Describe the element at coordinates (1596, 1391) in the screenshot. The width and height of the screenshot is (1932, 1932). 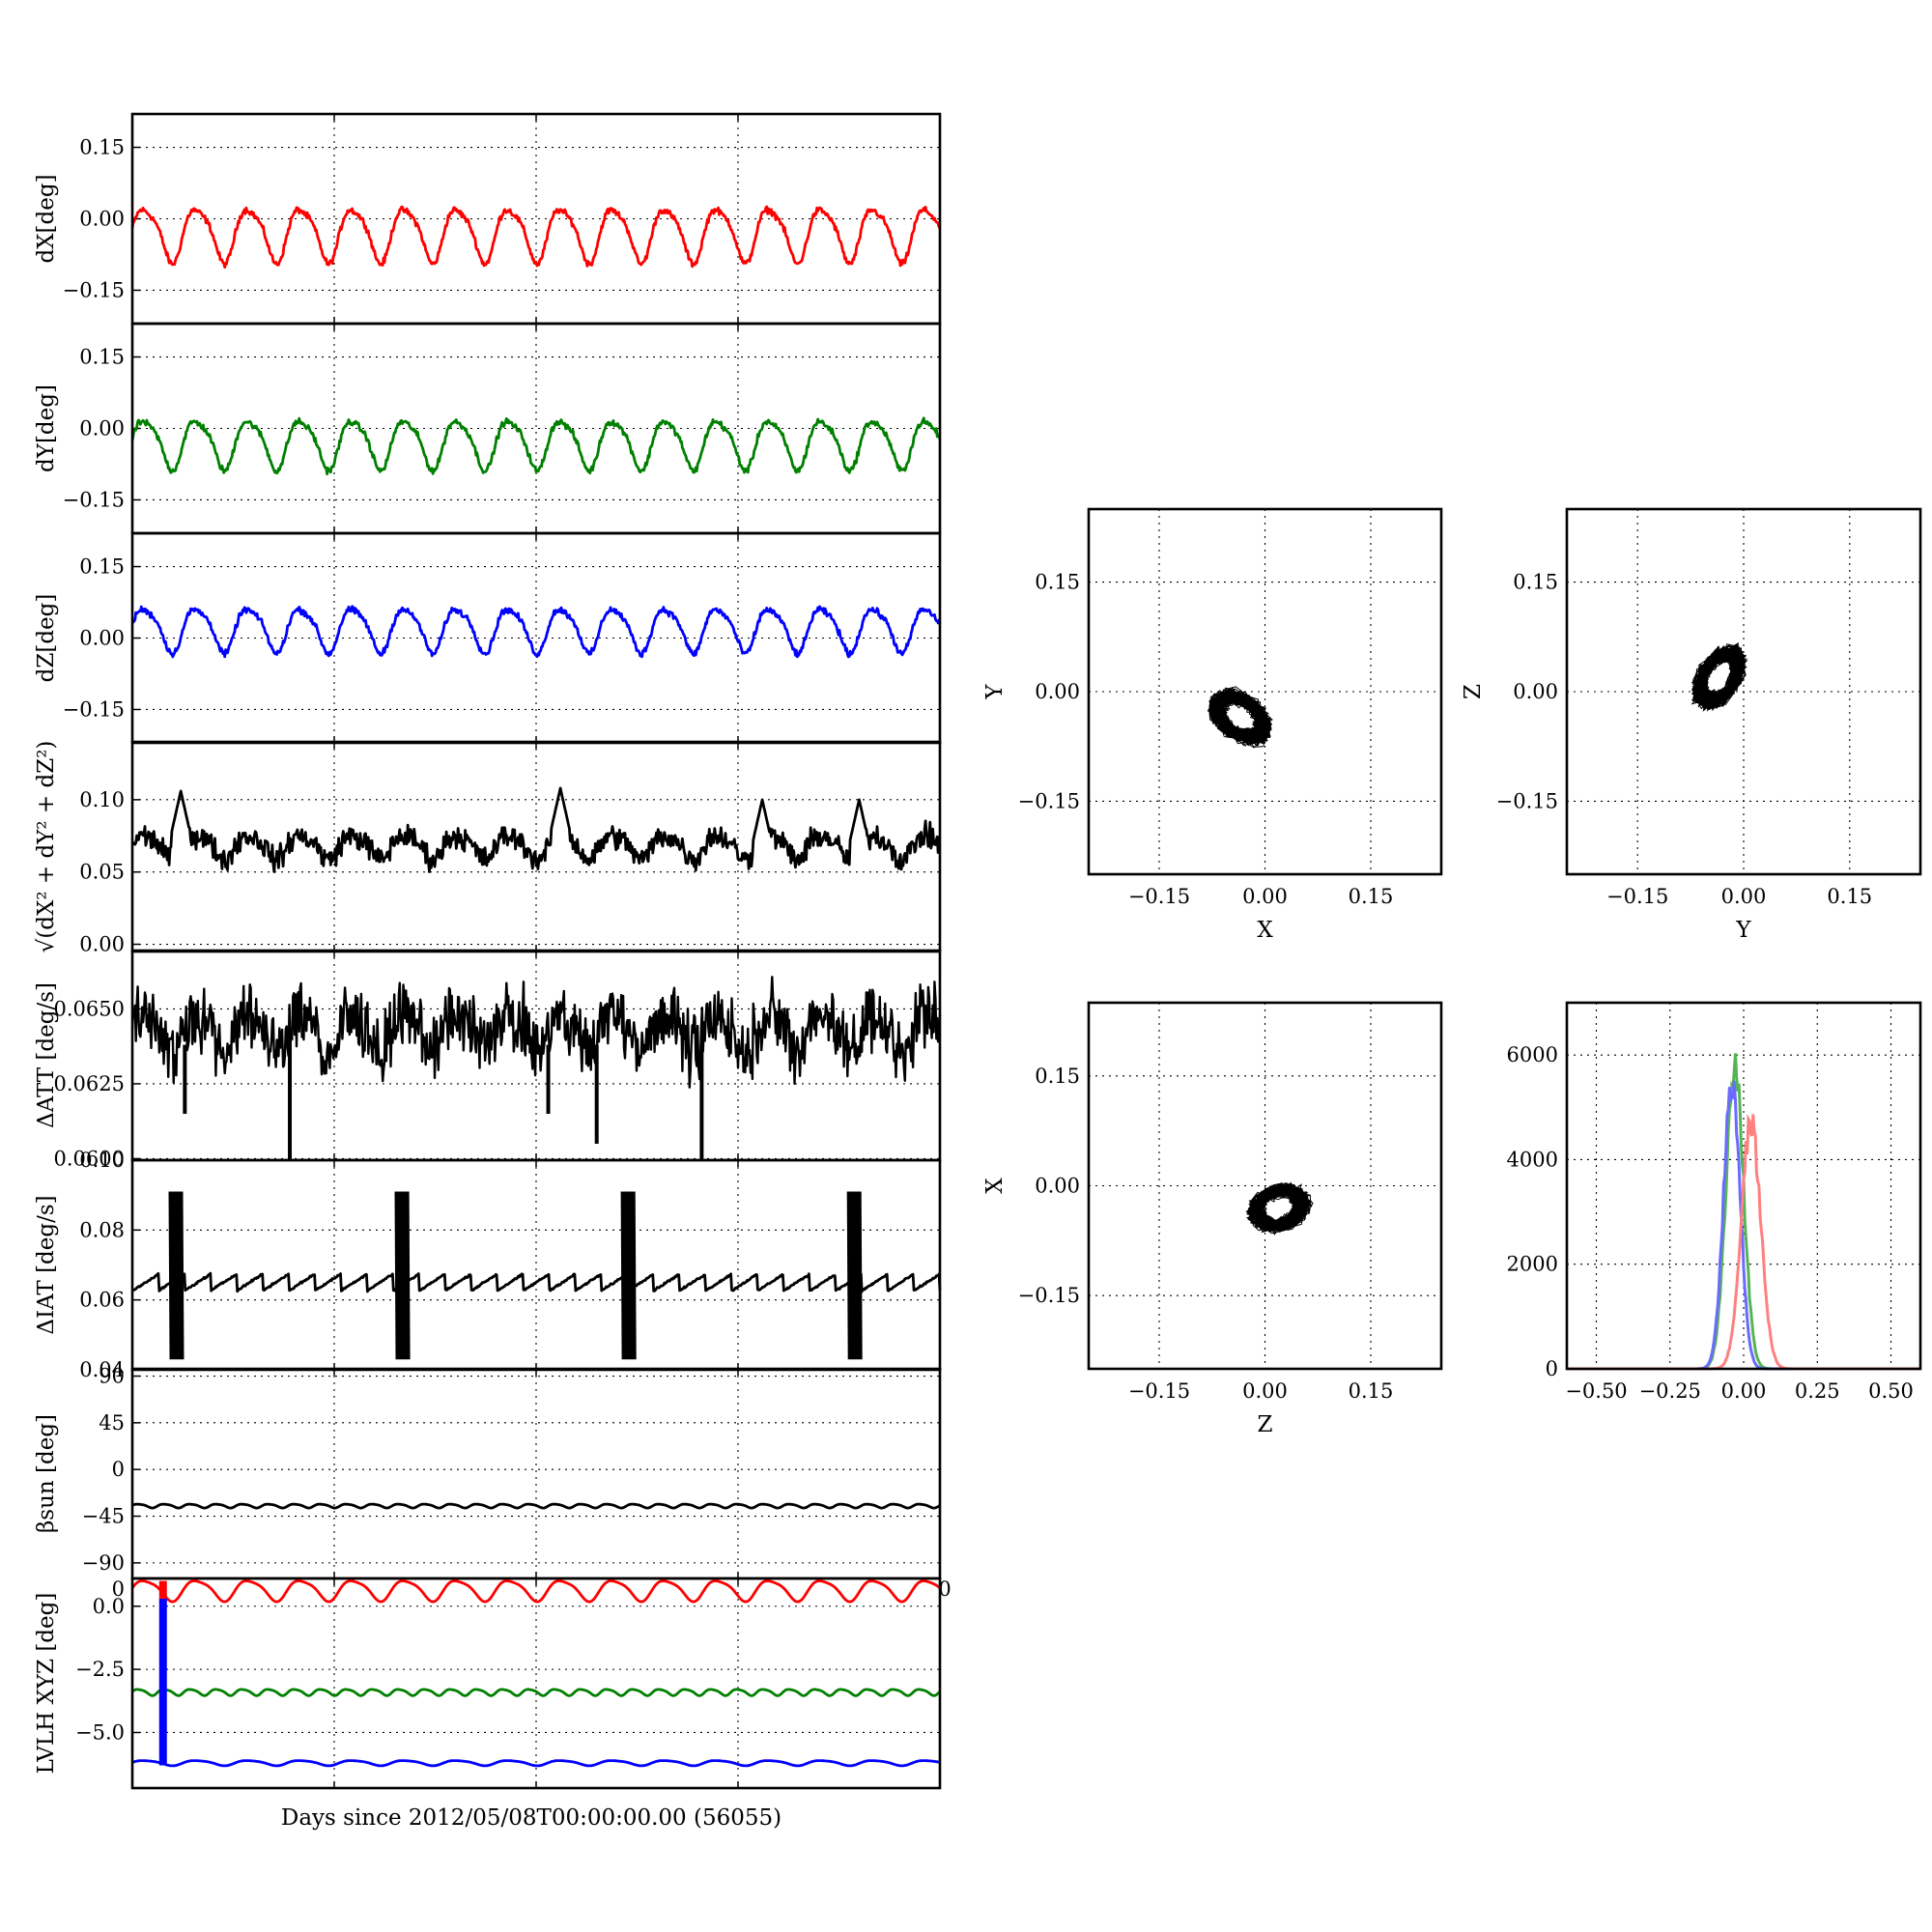
I see `x-tick-label: −0.50` at that location.